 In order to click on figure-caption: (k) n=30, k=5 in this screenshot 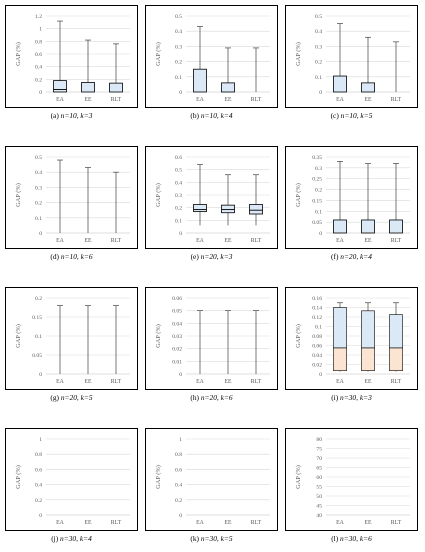, I will do `click(211, 538)`.